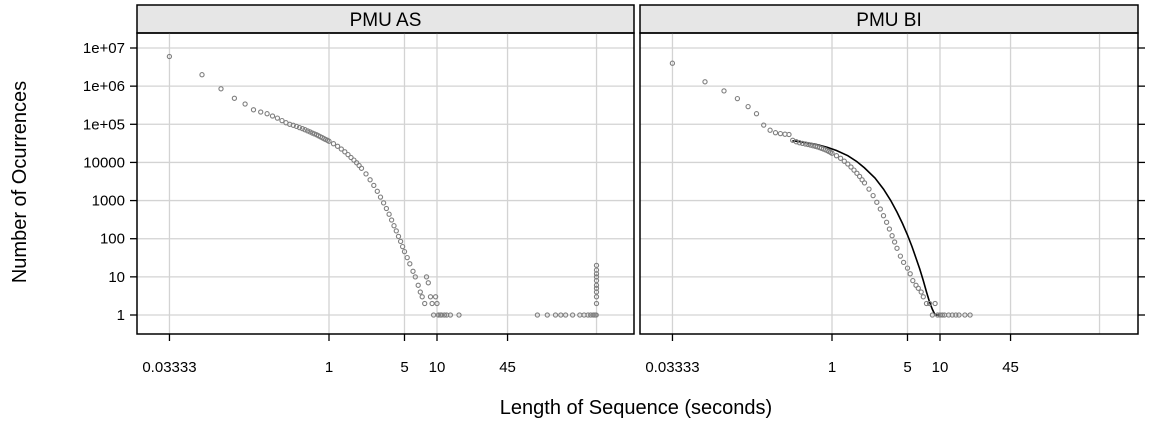  What do you see at coordinates (907, 367) in the screenshot?
I see `x-tick-label: 5` at bounding box center [907, 367].